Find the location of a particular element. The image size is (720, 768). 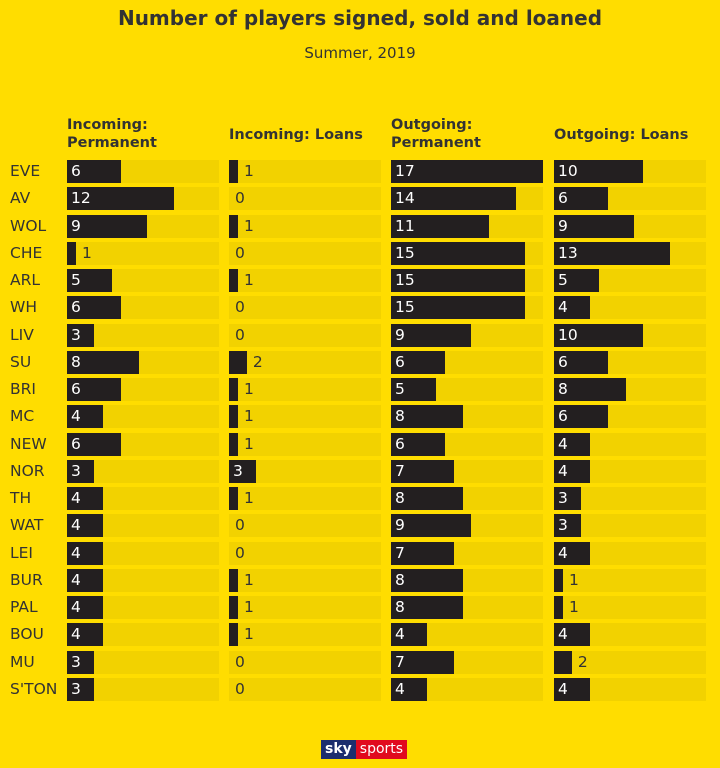

column-header: Outgoing: Permanent is located at coordinates (436, 134).